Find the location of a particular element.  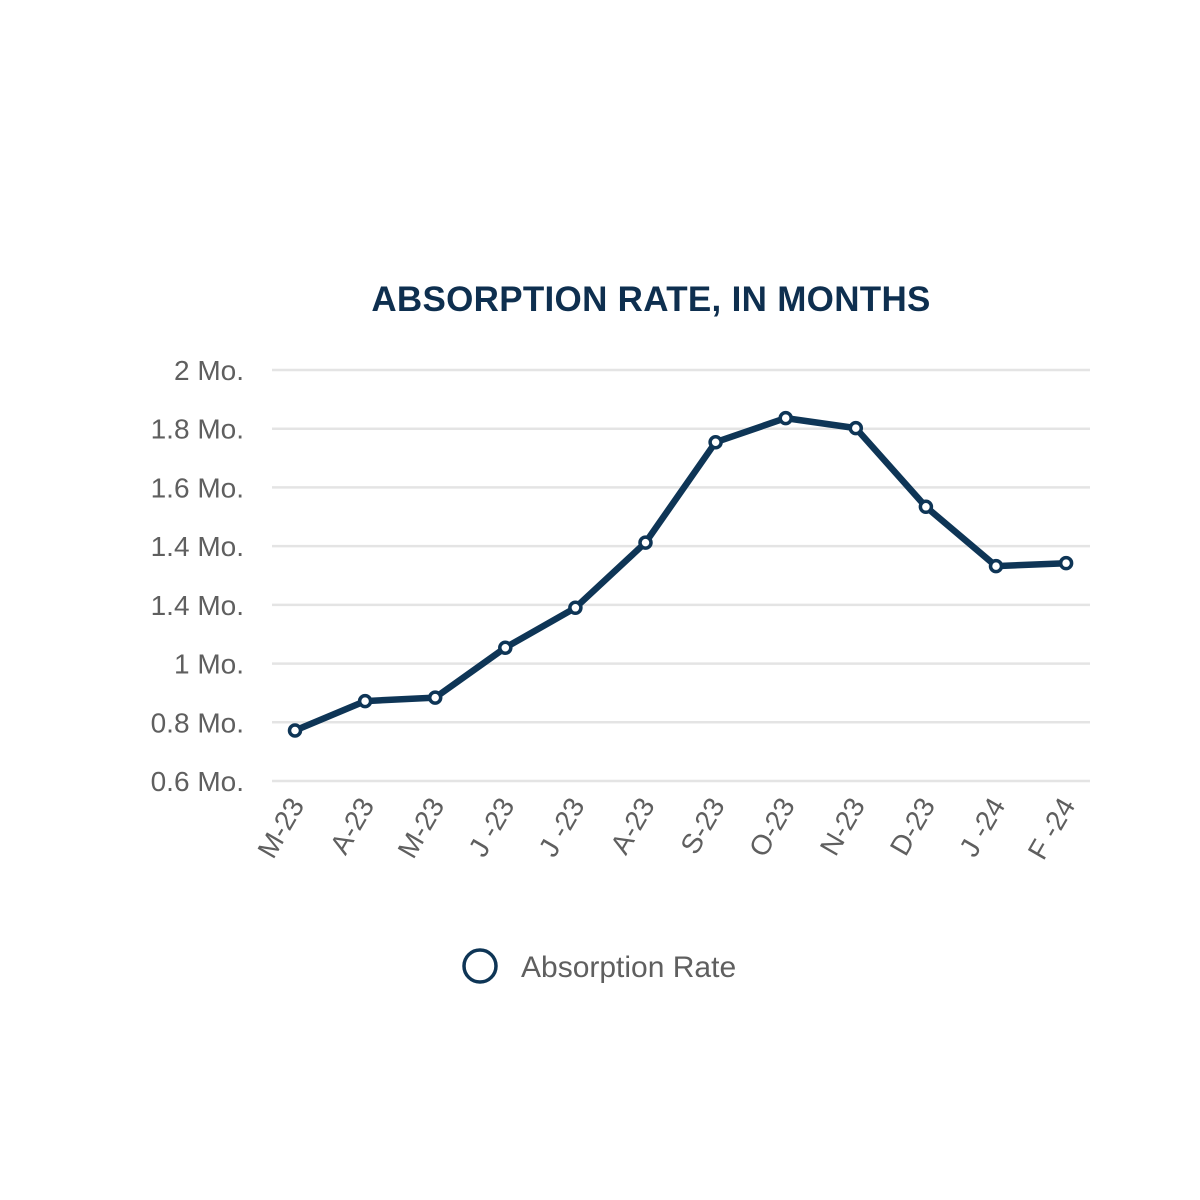

y-tick-label: 0.8 Mo. is located at coordinates (197, 722).